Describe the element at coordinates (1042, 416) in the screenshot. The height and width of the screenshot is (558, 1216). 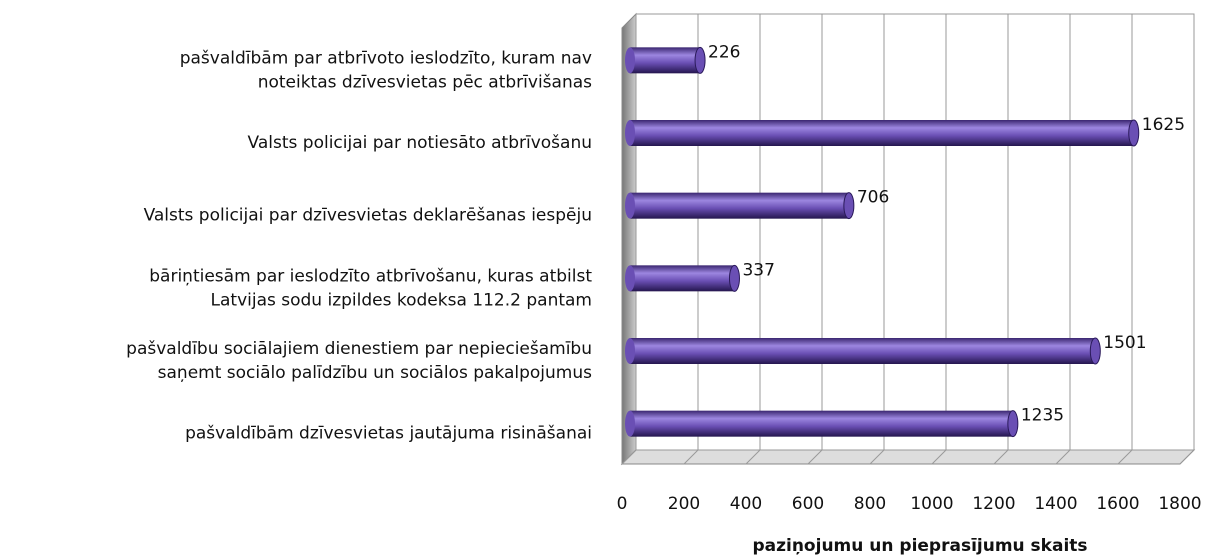
I see `value-label: 1235` at that location.